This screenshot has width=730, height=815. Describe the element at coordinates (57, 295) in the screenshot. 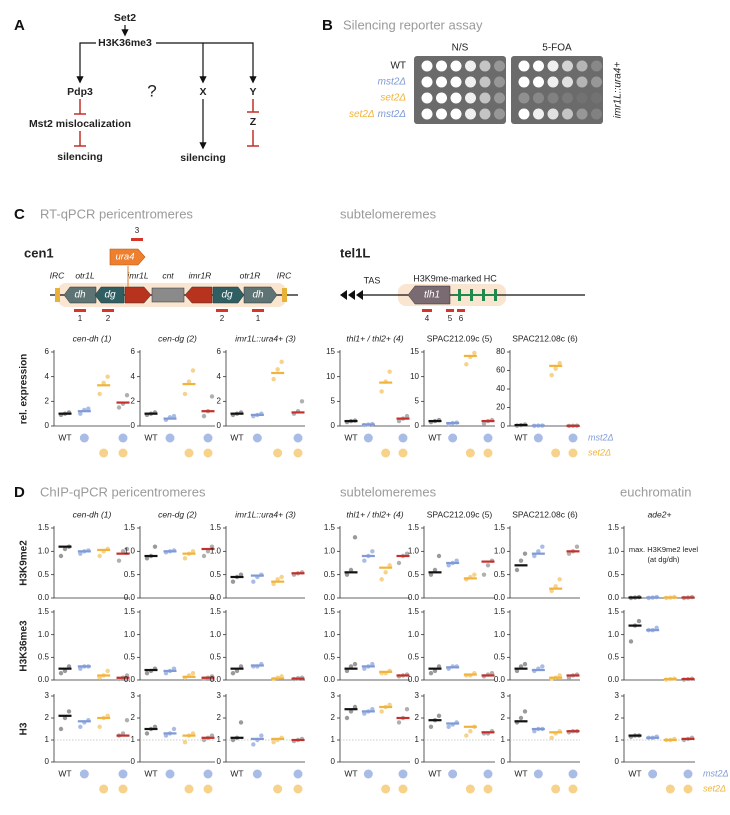

I see `irc-box` at that location.